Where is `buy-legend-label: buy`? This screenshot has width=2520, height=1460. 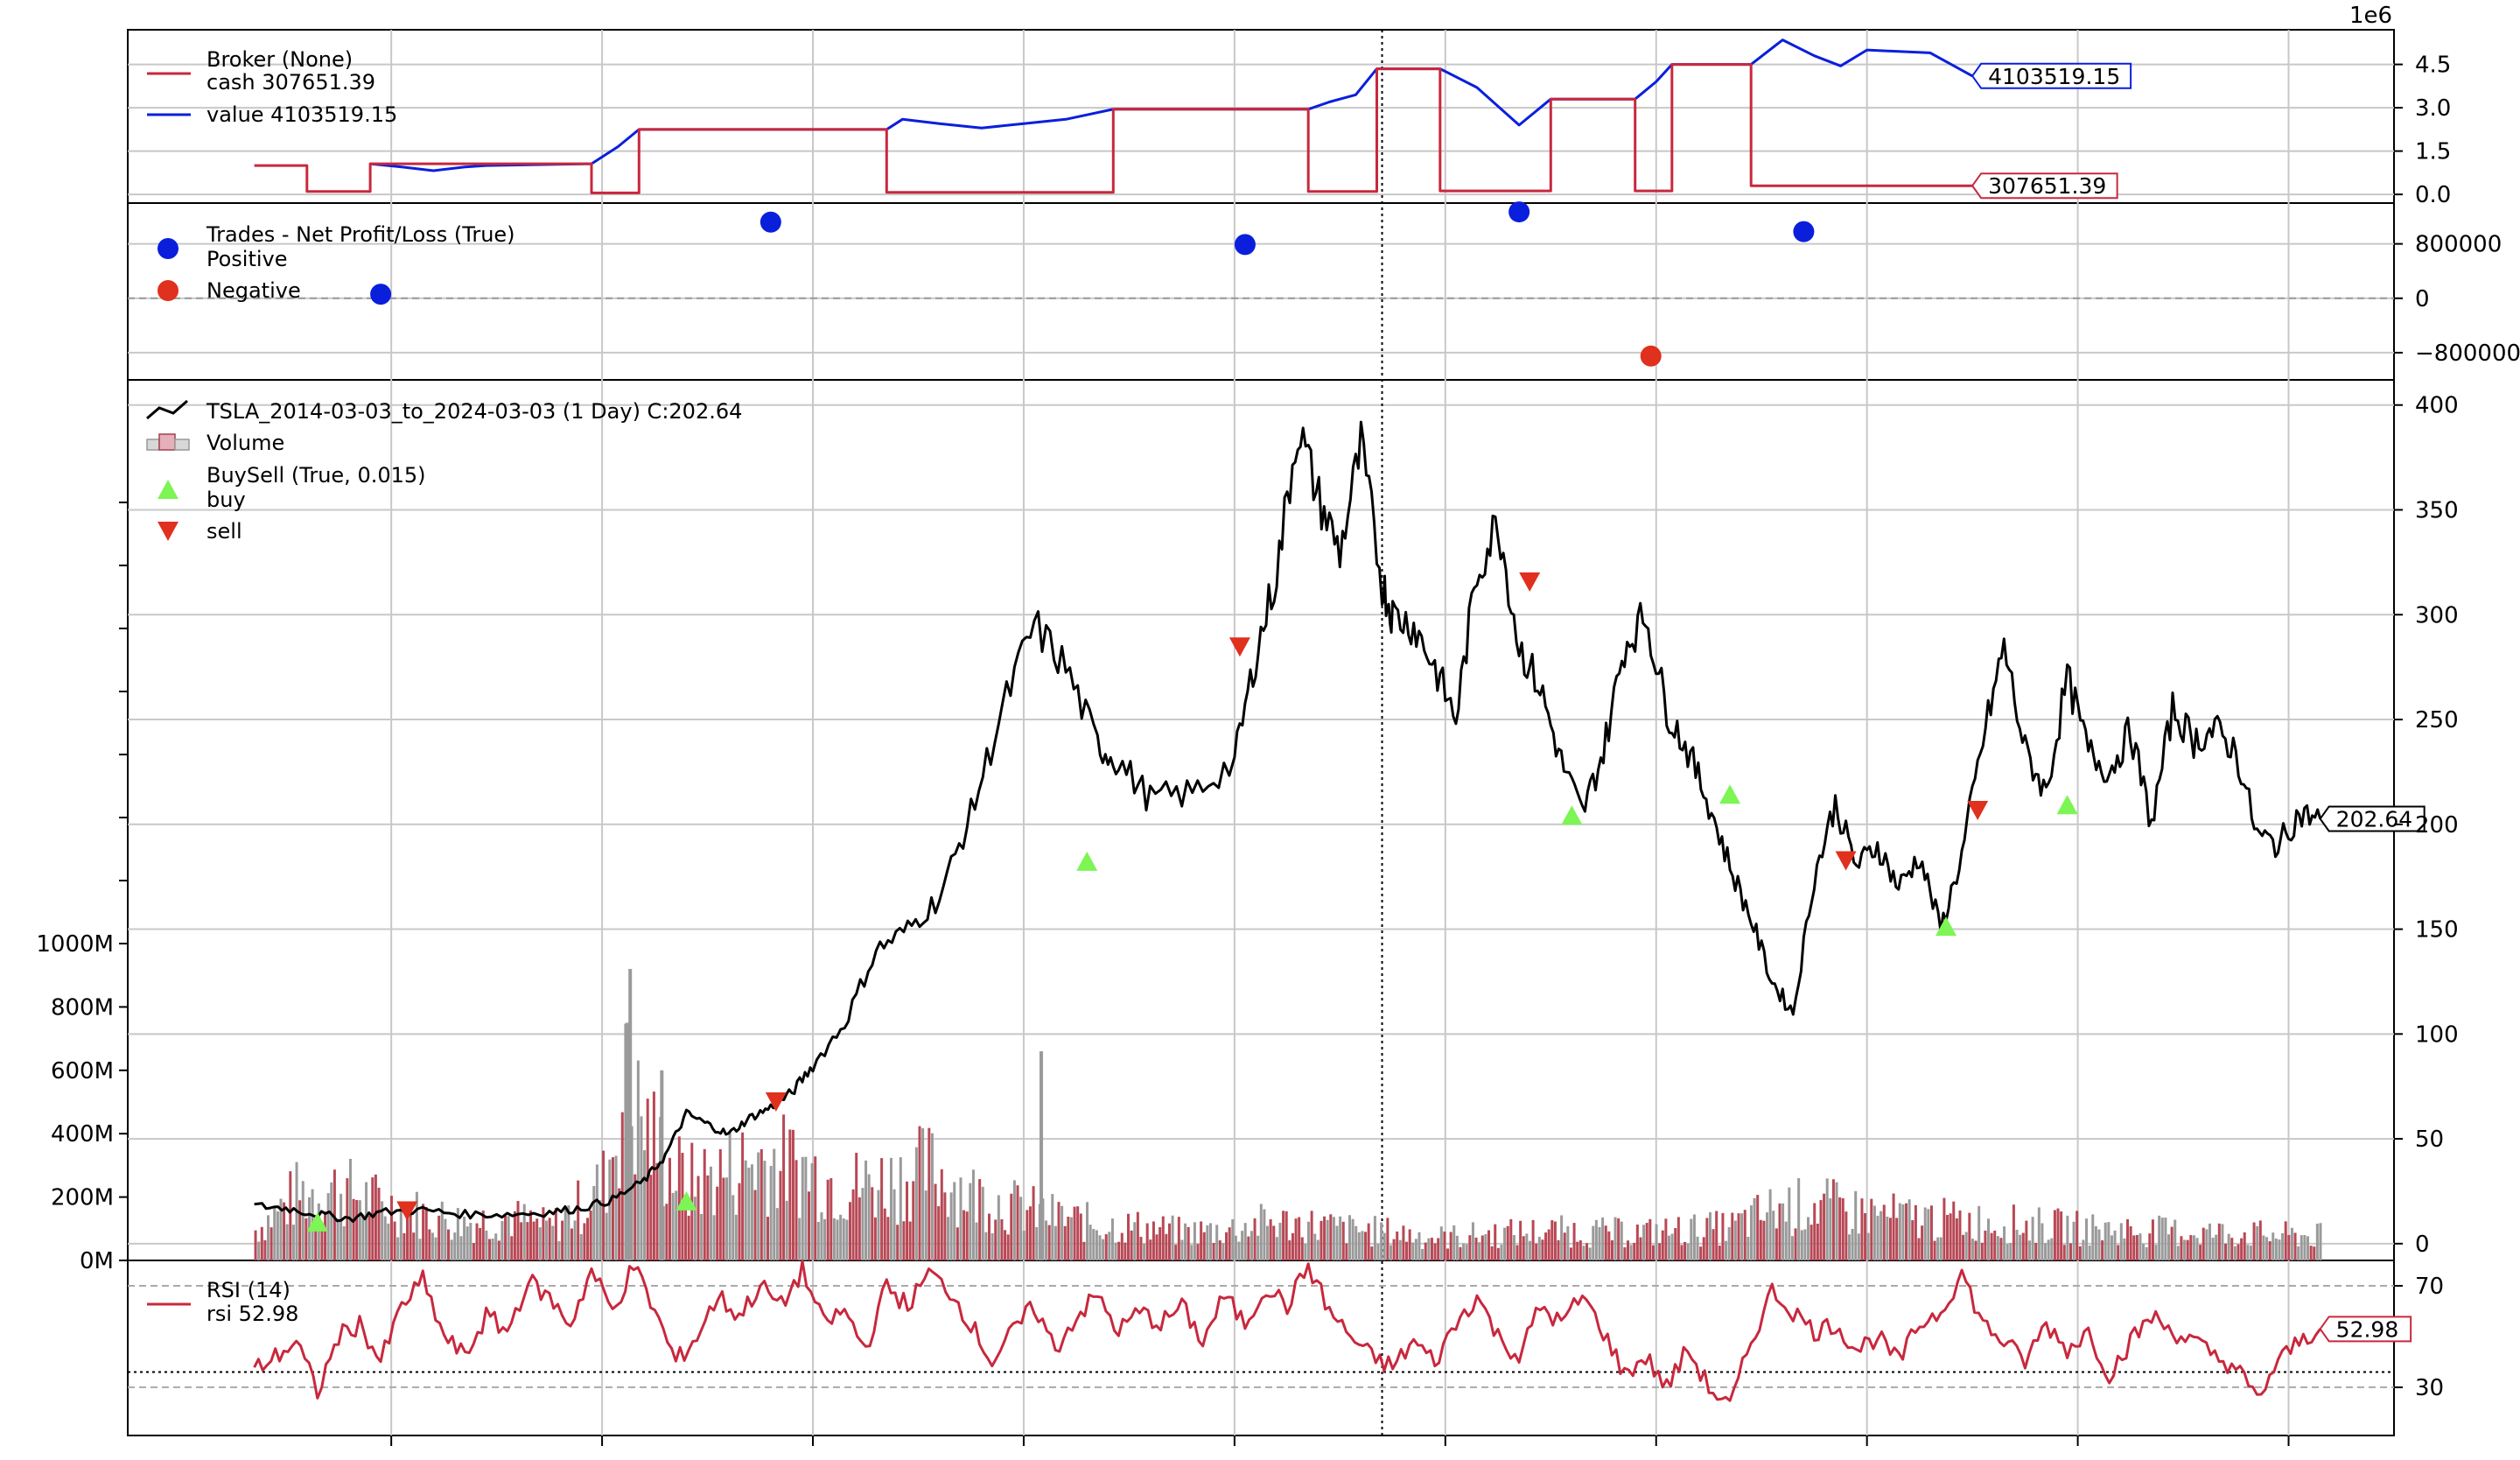
buy-legend-label: buy is located at coordinates (226, 500).